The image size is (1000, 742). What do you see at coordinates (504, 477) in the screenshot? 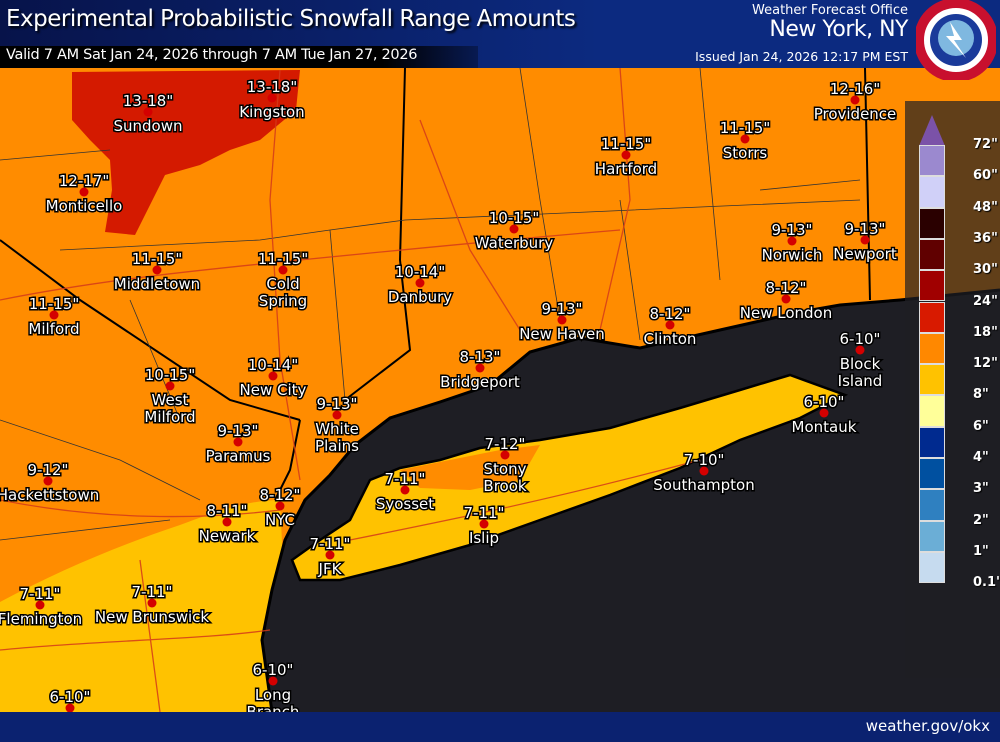
I see `city-name: Stony Brook` at bounding box center [504, 477].